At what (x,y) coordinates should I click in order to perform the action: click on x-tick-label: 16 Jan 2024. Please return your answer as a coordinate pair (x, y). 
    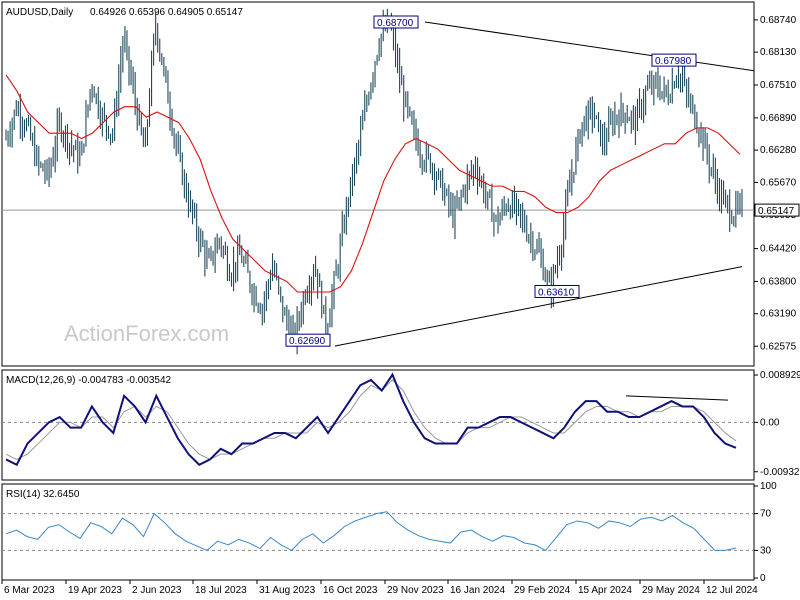
    Looking at the image, I should click on (477, 590).